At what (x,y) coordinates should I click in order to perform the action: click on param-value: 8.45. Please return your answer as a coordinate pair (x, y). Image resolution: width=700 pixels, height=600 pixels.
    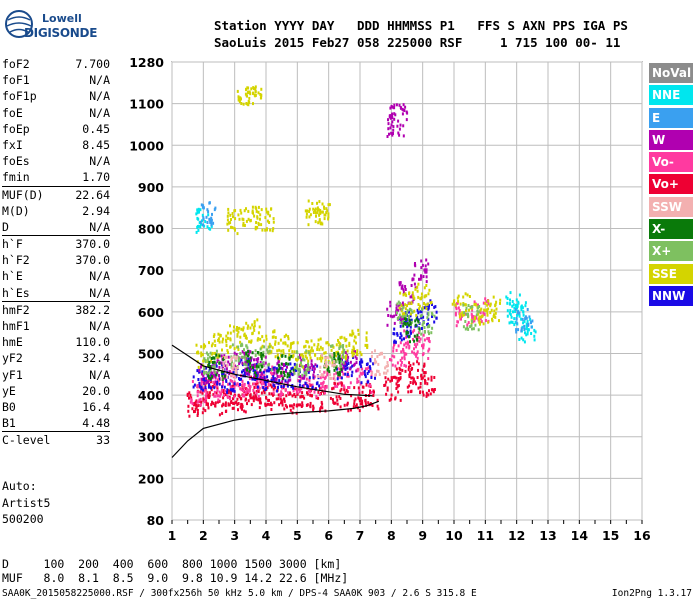
    Looking at the image, I should click on (96, 144).